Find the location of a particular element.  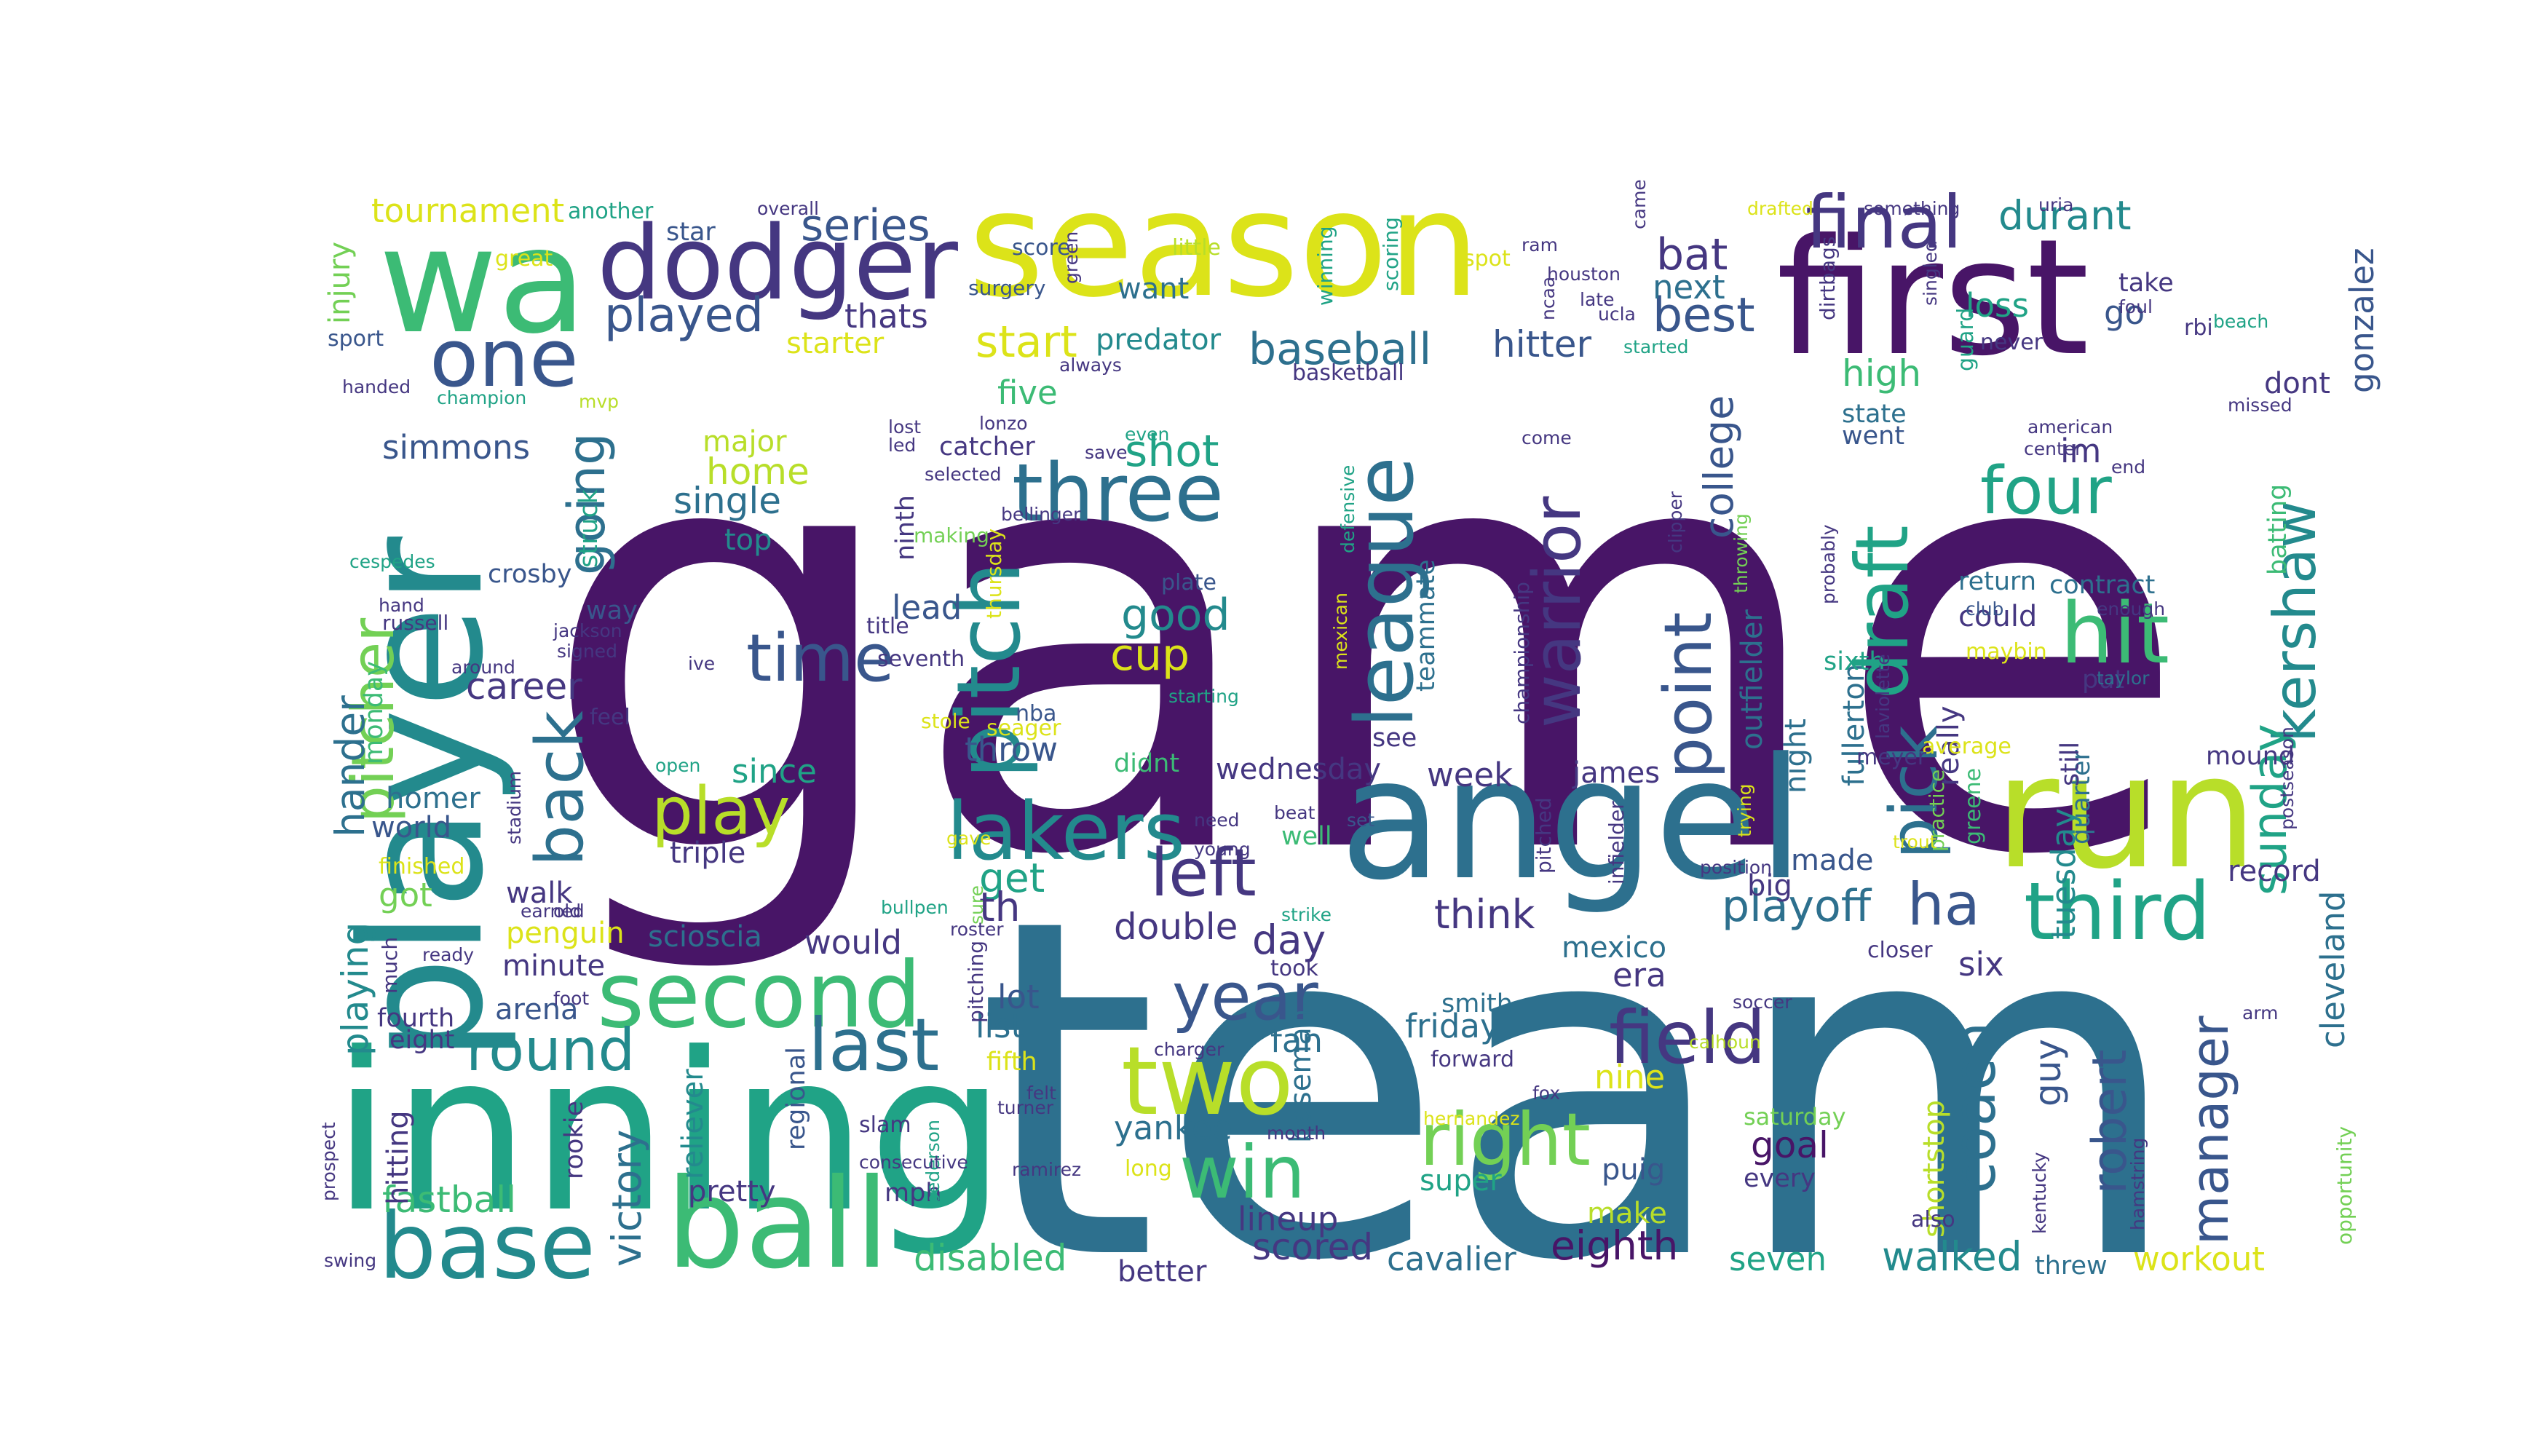

cloud-word-time: time is located at coordinates (820, 658).